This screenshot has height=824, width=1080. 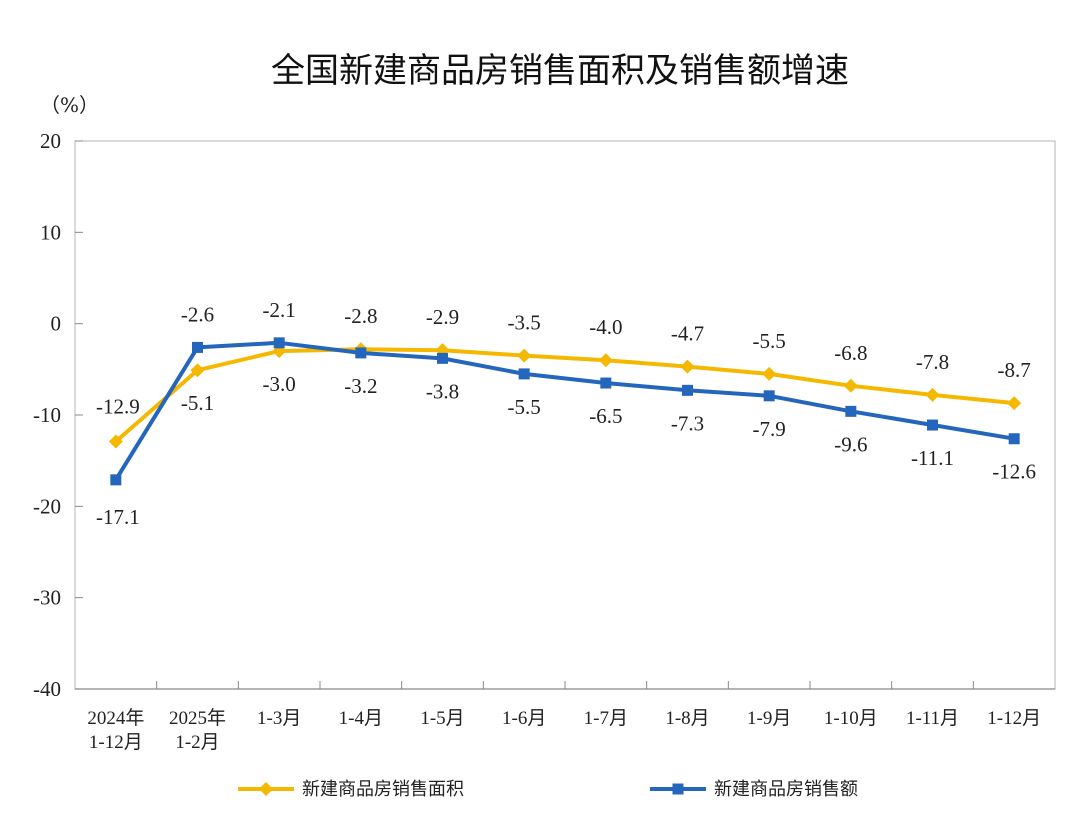 I want to click on x-tick-label-line: 1-11月, so click(x=932, y=718).